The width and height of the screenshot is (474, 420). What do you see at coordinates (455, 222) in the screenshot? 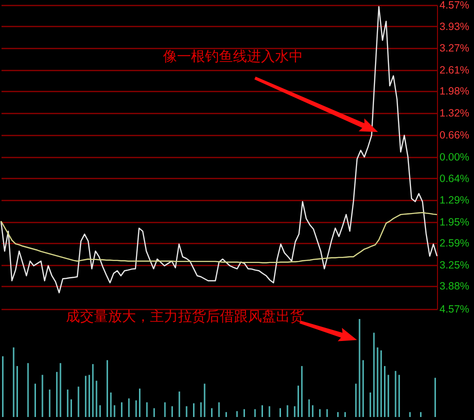
I see `y-tick-label: 1.95%` at bounding box center [455, 222].